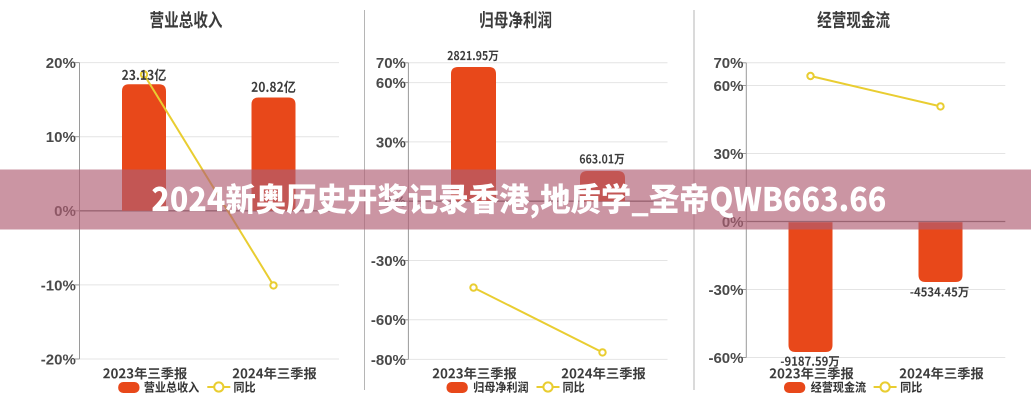 This screenshot has width=1031, height=405. I want to click on svg-text: -10%, so click(58, 285).